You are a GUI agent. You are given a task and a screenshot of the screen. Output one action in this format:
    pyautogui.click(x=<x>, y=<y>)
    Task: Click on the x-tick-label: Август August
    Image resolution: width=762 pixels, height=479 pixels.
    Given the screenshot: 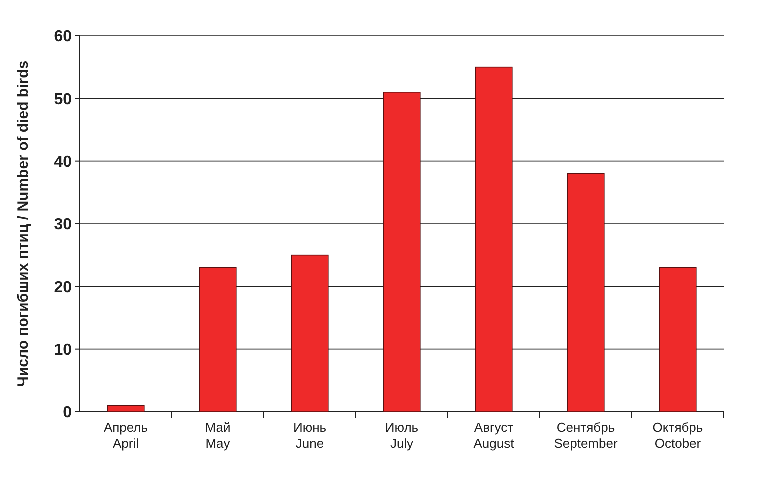 What is the action you would take?
    pyautogui.click(x=494, y=435)
    